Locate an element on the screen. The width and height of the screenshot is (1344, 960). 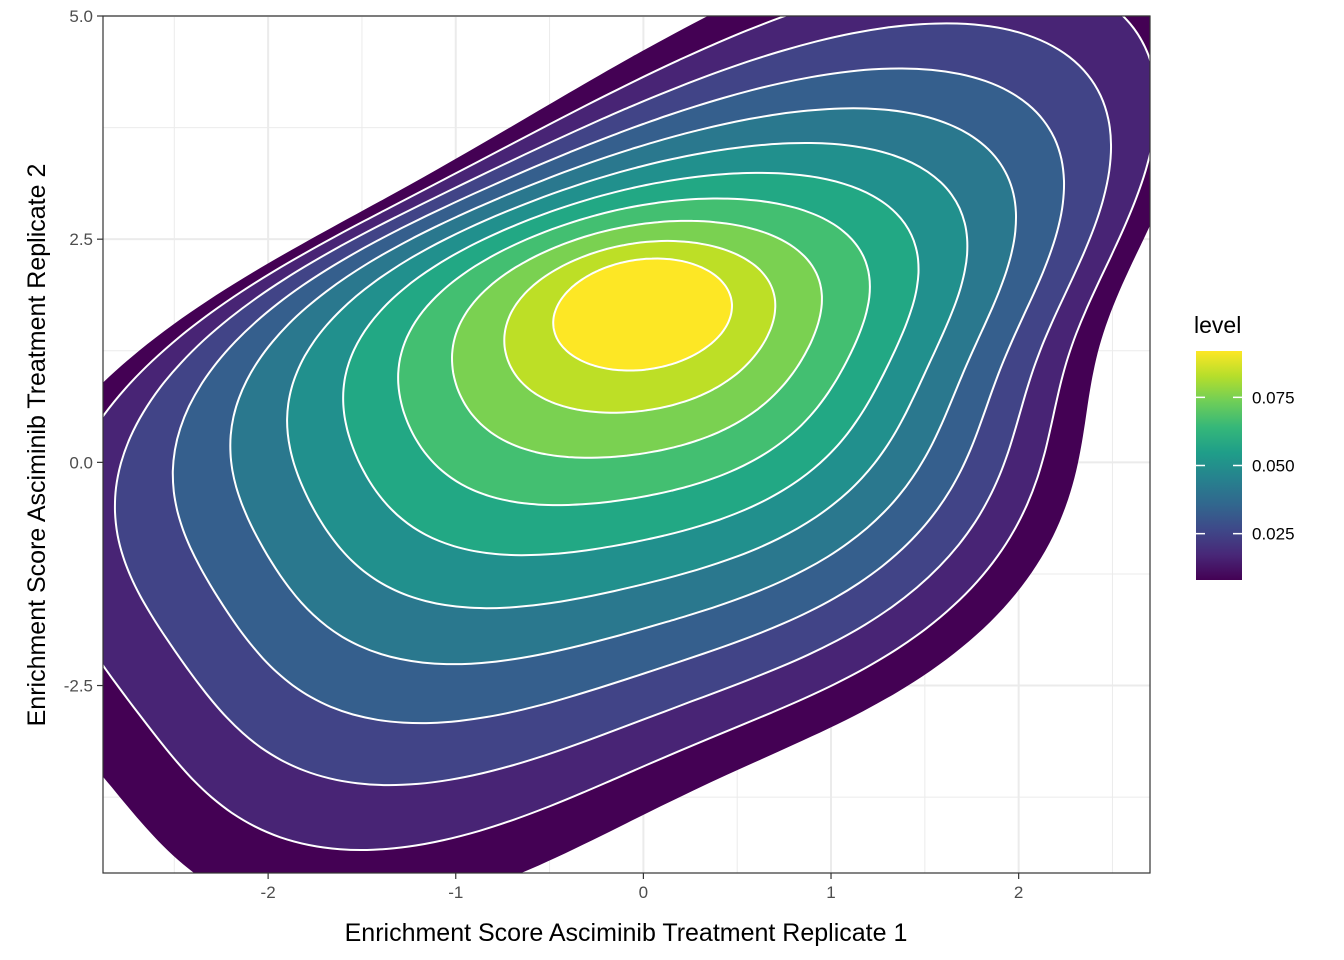
legend: level 0.025 0.050 0.075 is located at coordinates (1244, 446).